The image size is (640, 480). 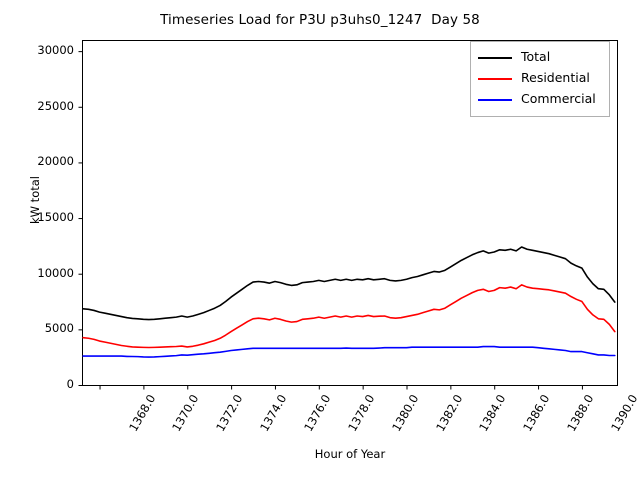 I want to click on y-tick-label: 15000, so click(x=55, y=217).